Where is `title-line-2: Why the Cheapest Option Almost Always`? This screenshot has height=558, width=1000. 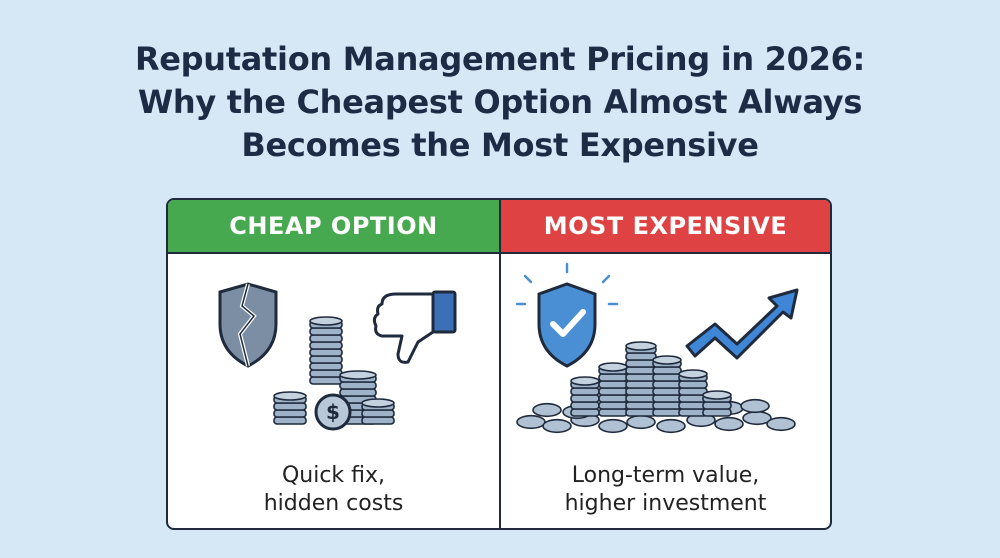 title-line-2: Why the Cheapest Option Almost Always is located at coordinates (500, 102).